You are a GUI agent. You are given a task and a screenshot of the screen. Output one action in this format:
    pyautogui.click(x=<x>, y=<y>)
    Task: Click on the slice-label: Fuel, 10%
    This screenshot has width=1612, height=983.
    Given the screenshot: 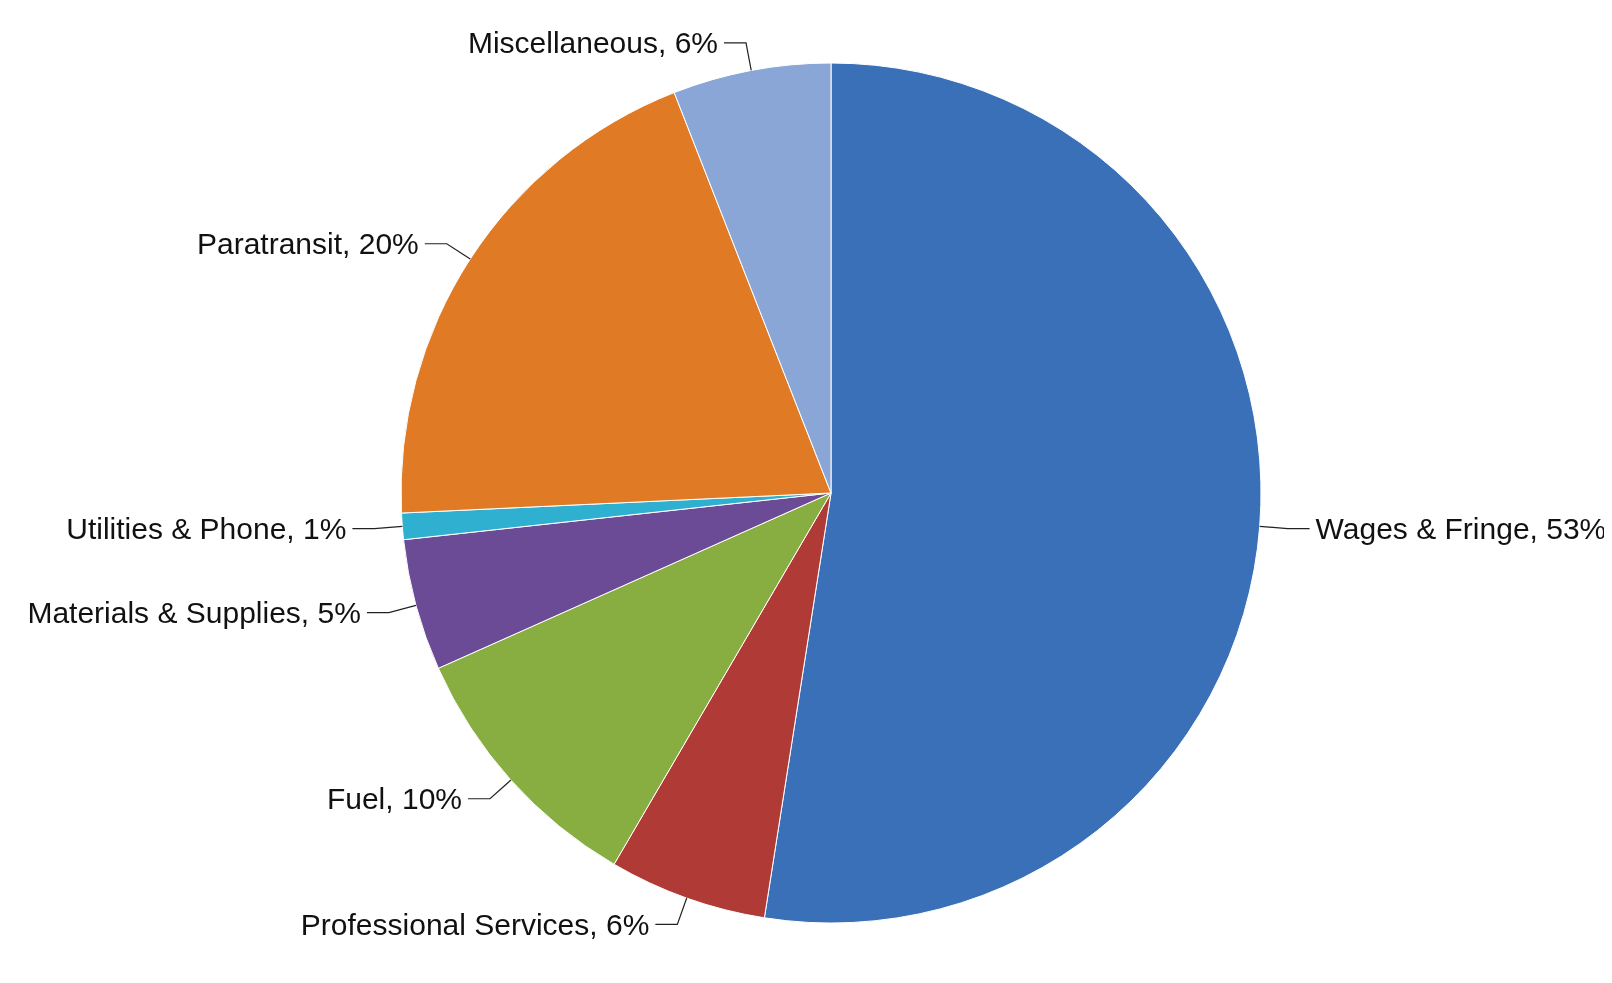 What is the action you would take?
    pyautogui.click(x=394, y=799)
    